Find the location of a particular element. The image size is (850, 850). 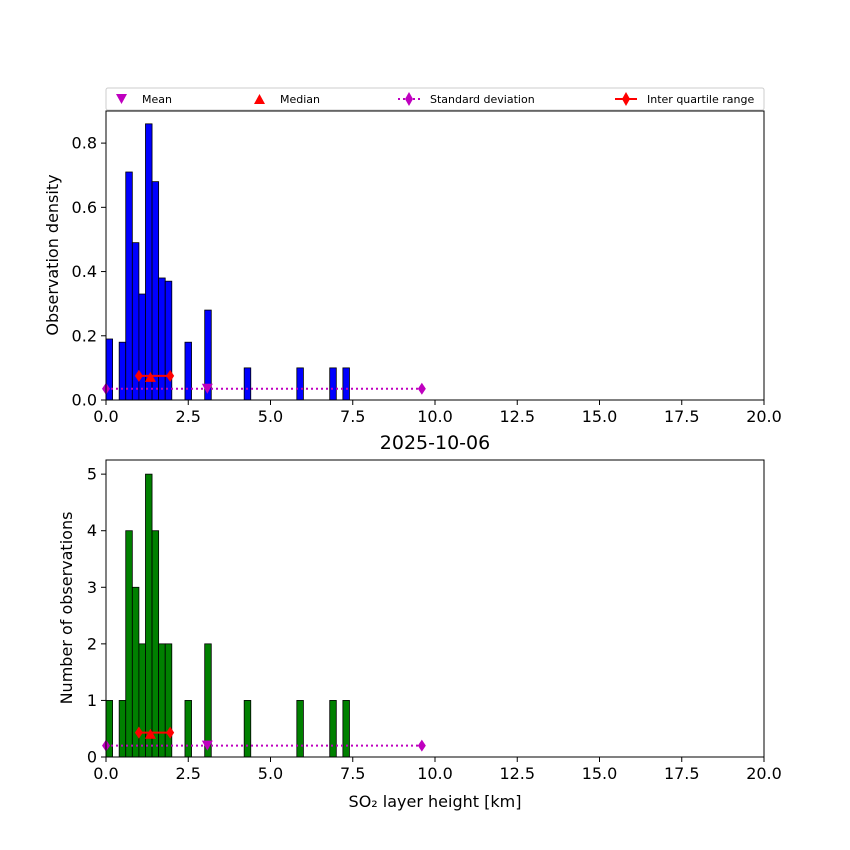

top-ytick-label-1: 0.2 is located at coordinates (84, 335).